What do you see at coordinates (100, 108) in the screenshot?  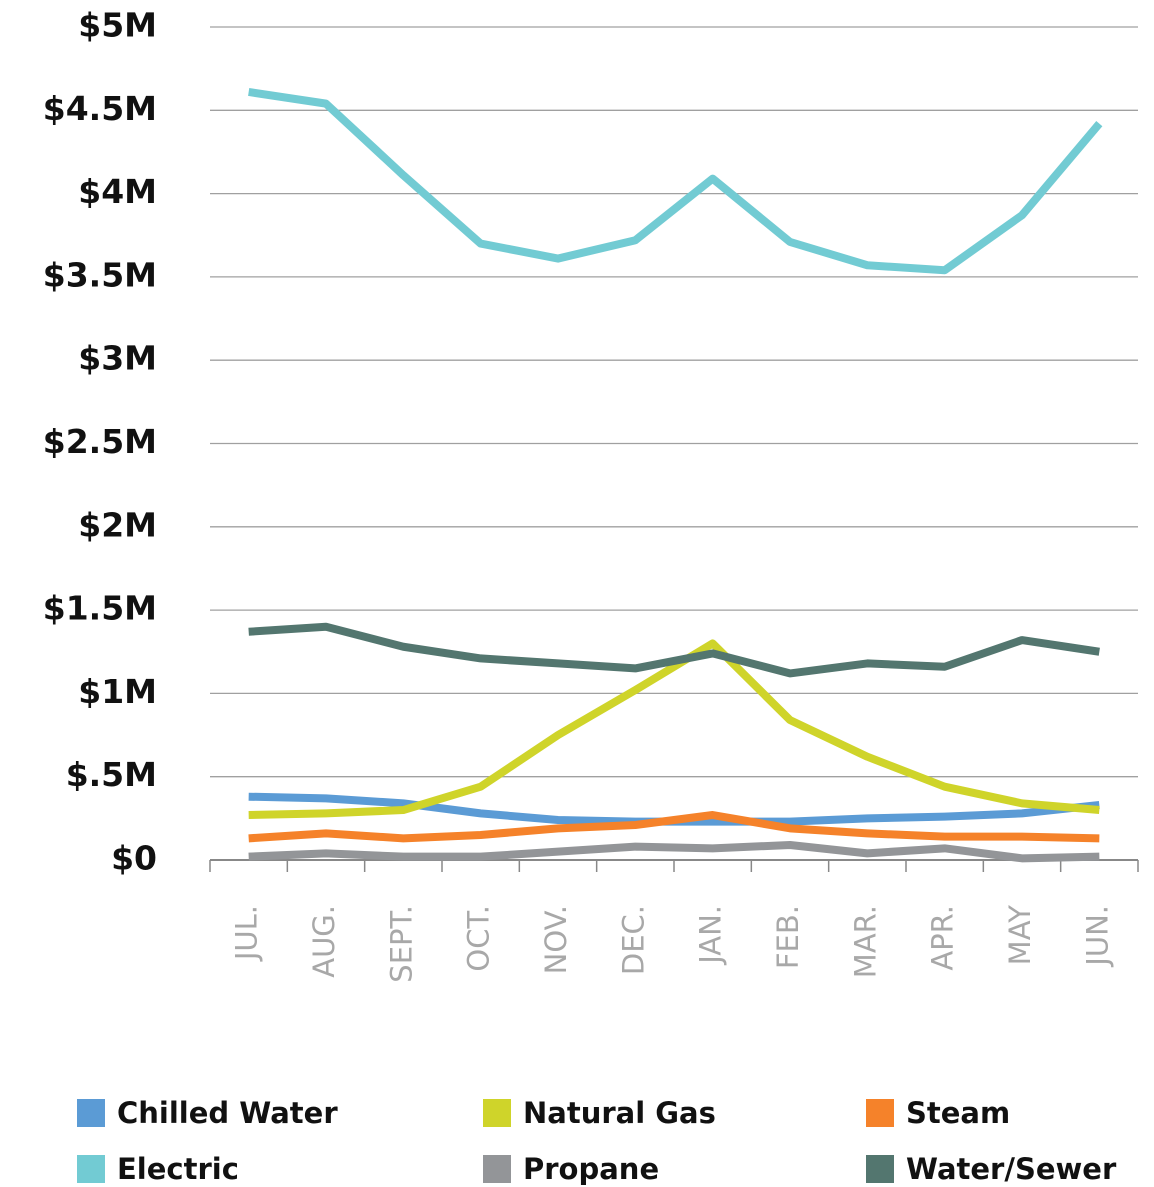 I see `y-tick-label: $4.5M` at bounding box center [100, 108].